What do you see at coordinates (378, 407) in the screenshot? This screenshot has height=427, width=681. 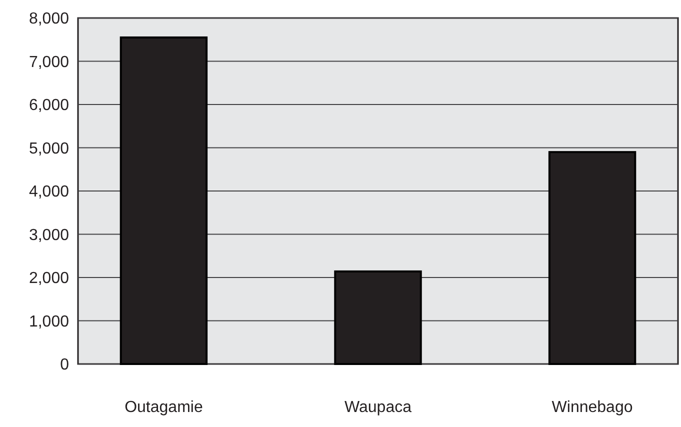 I see `x-tick-label: Waupaca` at bounding box center [378, 407].